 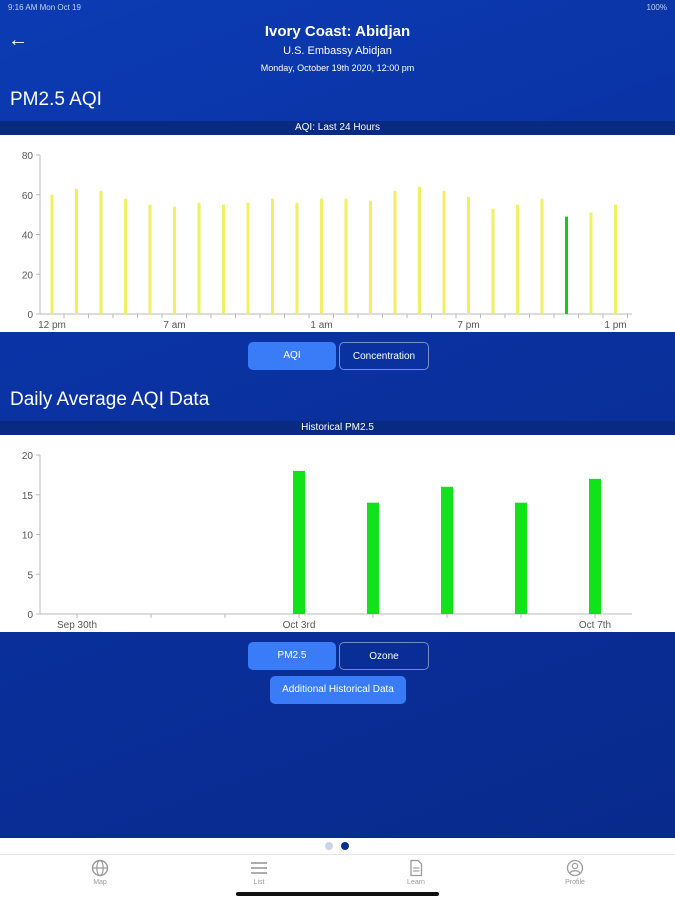 I want to click on y-tick-label: 40, so click(x=28, y=236).